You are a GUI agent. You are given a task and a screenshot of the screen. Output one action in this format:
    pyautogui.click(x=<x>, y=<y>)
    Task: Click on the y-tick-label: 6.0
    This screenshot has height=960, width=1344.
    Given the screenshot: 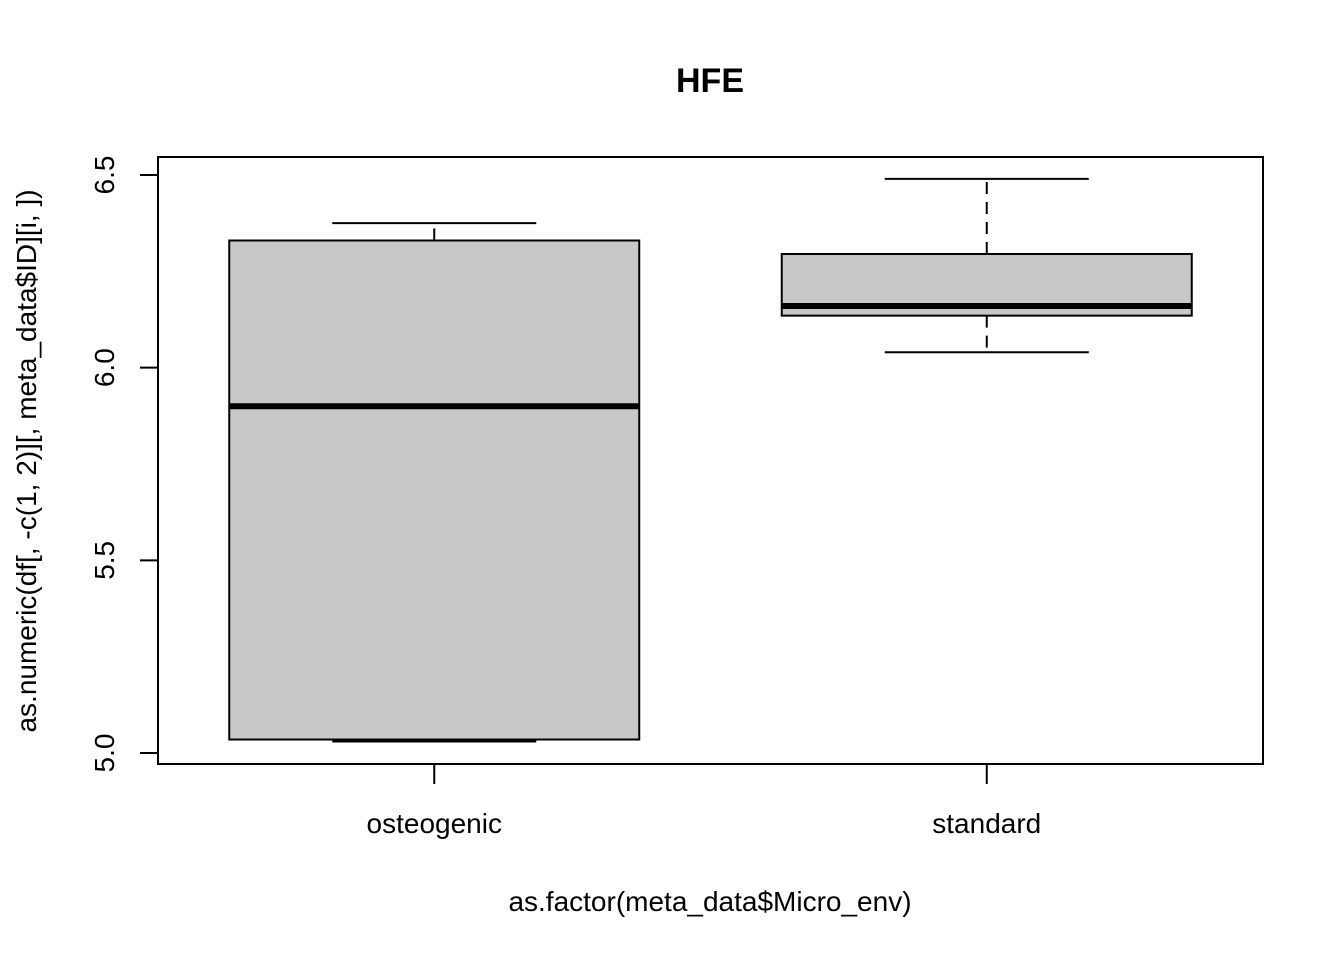 What is the action you would take?
    pyautogui.click(x=104, y=367)
    